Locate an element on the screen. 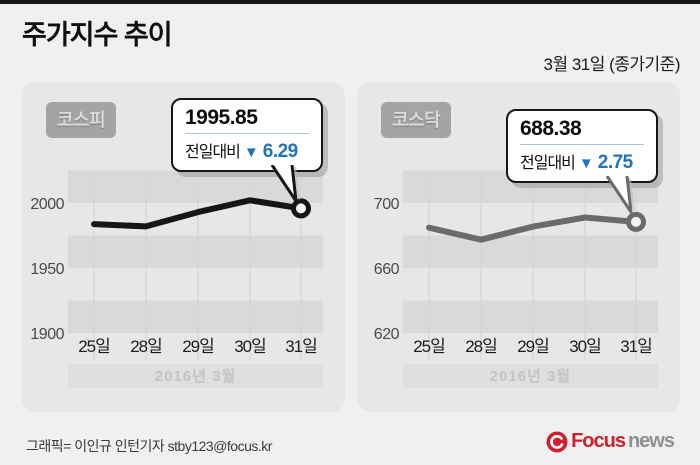 This screenshot has width=700, height=465. y-tick-label: 2000 is located at coordinates (47, 204).